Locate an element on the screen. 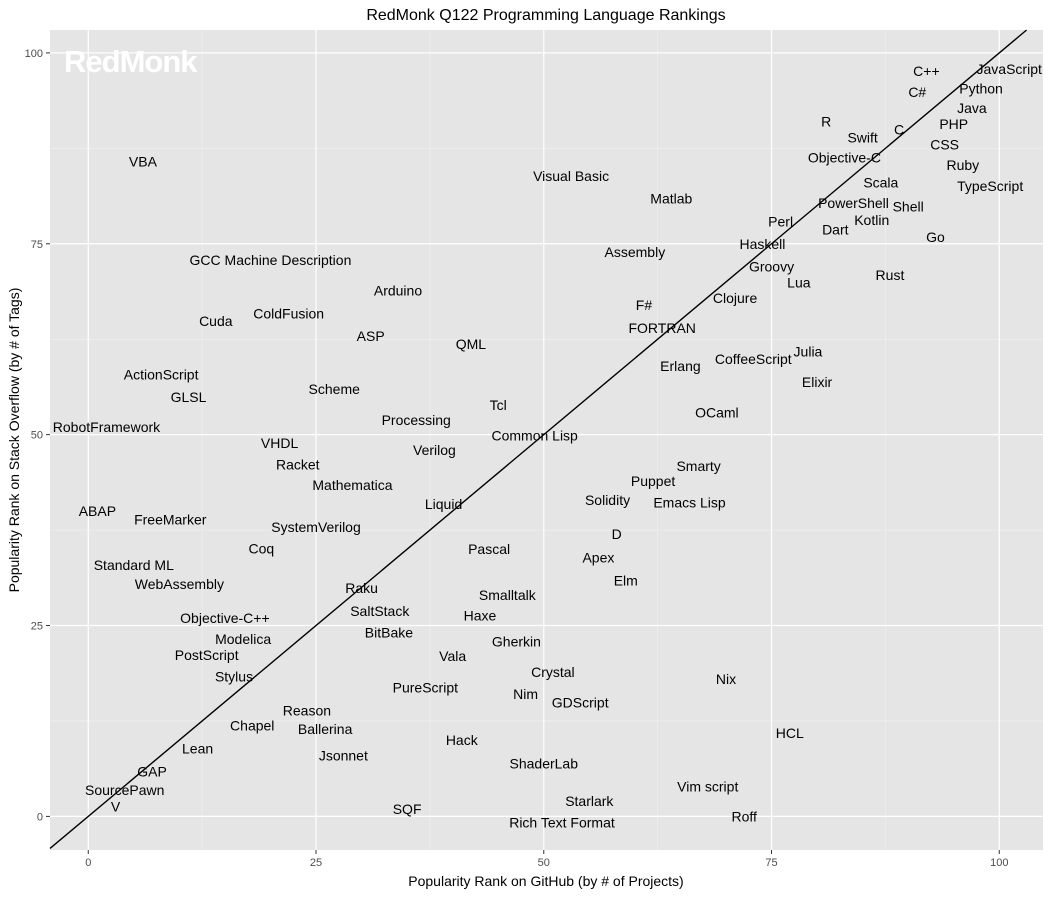 Image resolution: width=1050 pixels, height=900 pixels. point-label: Standard ML is located at coordinates (134, 565).